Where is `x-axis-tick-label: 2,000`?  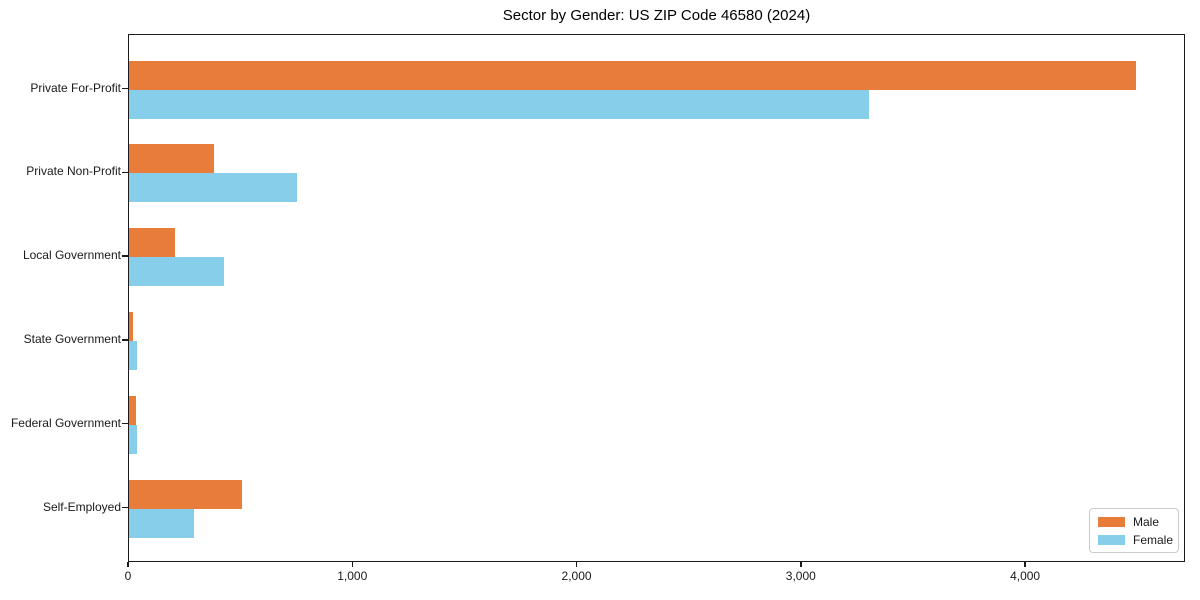 x-axis-tick-label: 2,000 is located at coordinates (576, 576).